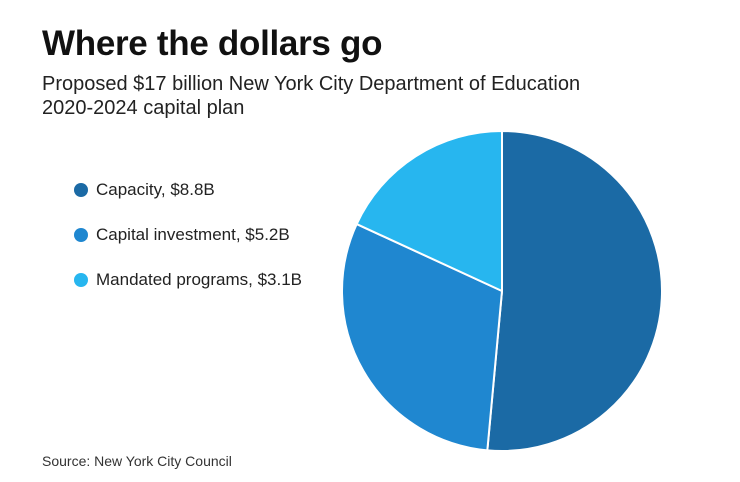  What do you see at coordinates (422, 337) in the screenshot?
I see `pie-slice-capital-investment` at bounding box center [422, 337].